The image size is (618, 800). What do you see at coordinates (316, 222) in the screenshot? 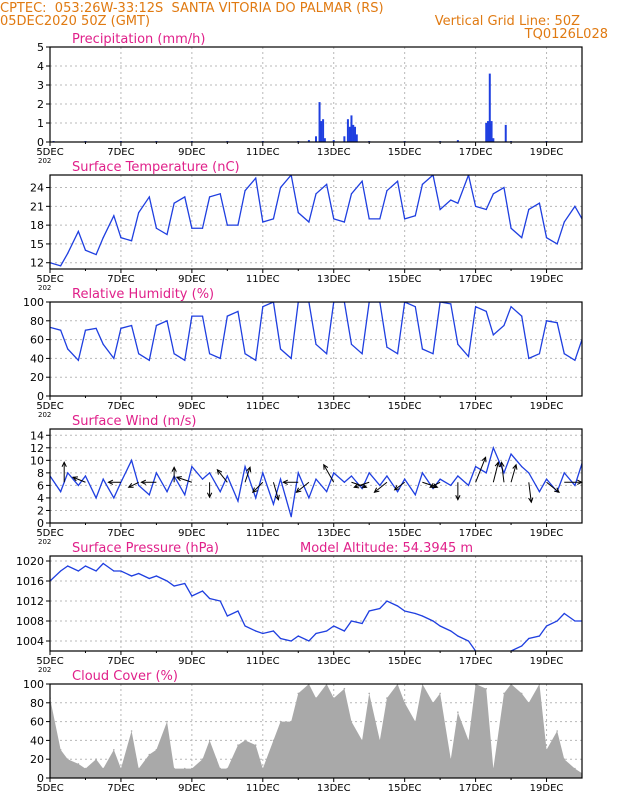
I see `temp-frame` at bounding box center [316, 222].